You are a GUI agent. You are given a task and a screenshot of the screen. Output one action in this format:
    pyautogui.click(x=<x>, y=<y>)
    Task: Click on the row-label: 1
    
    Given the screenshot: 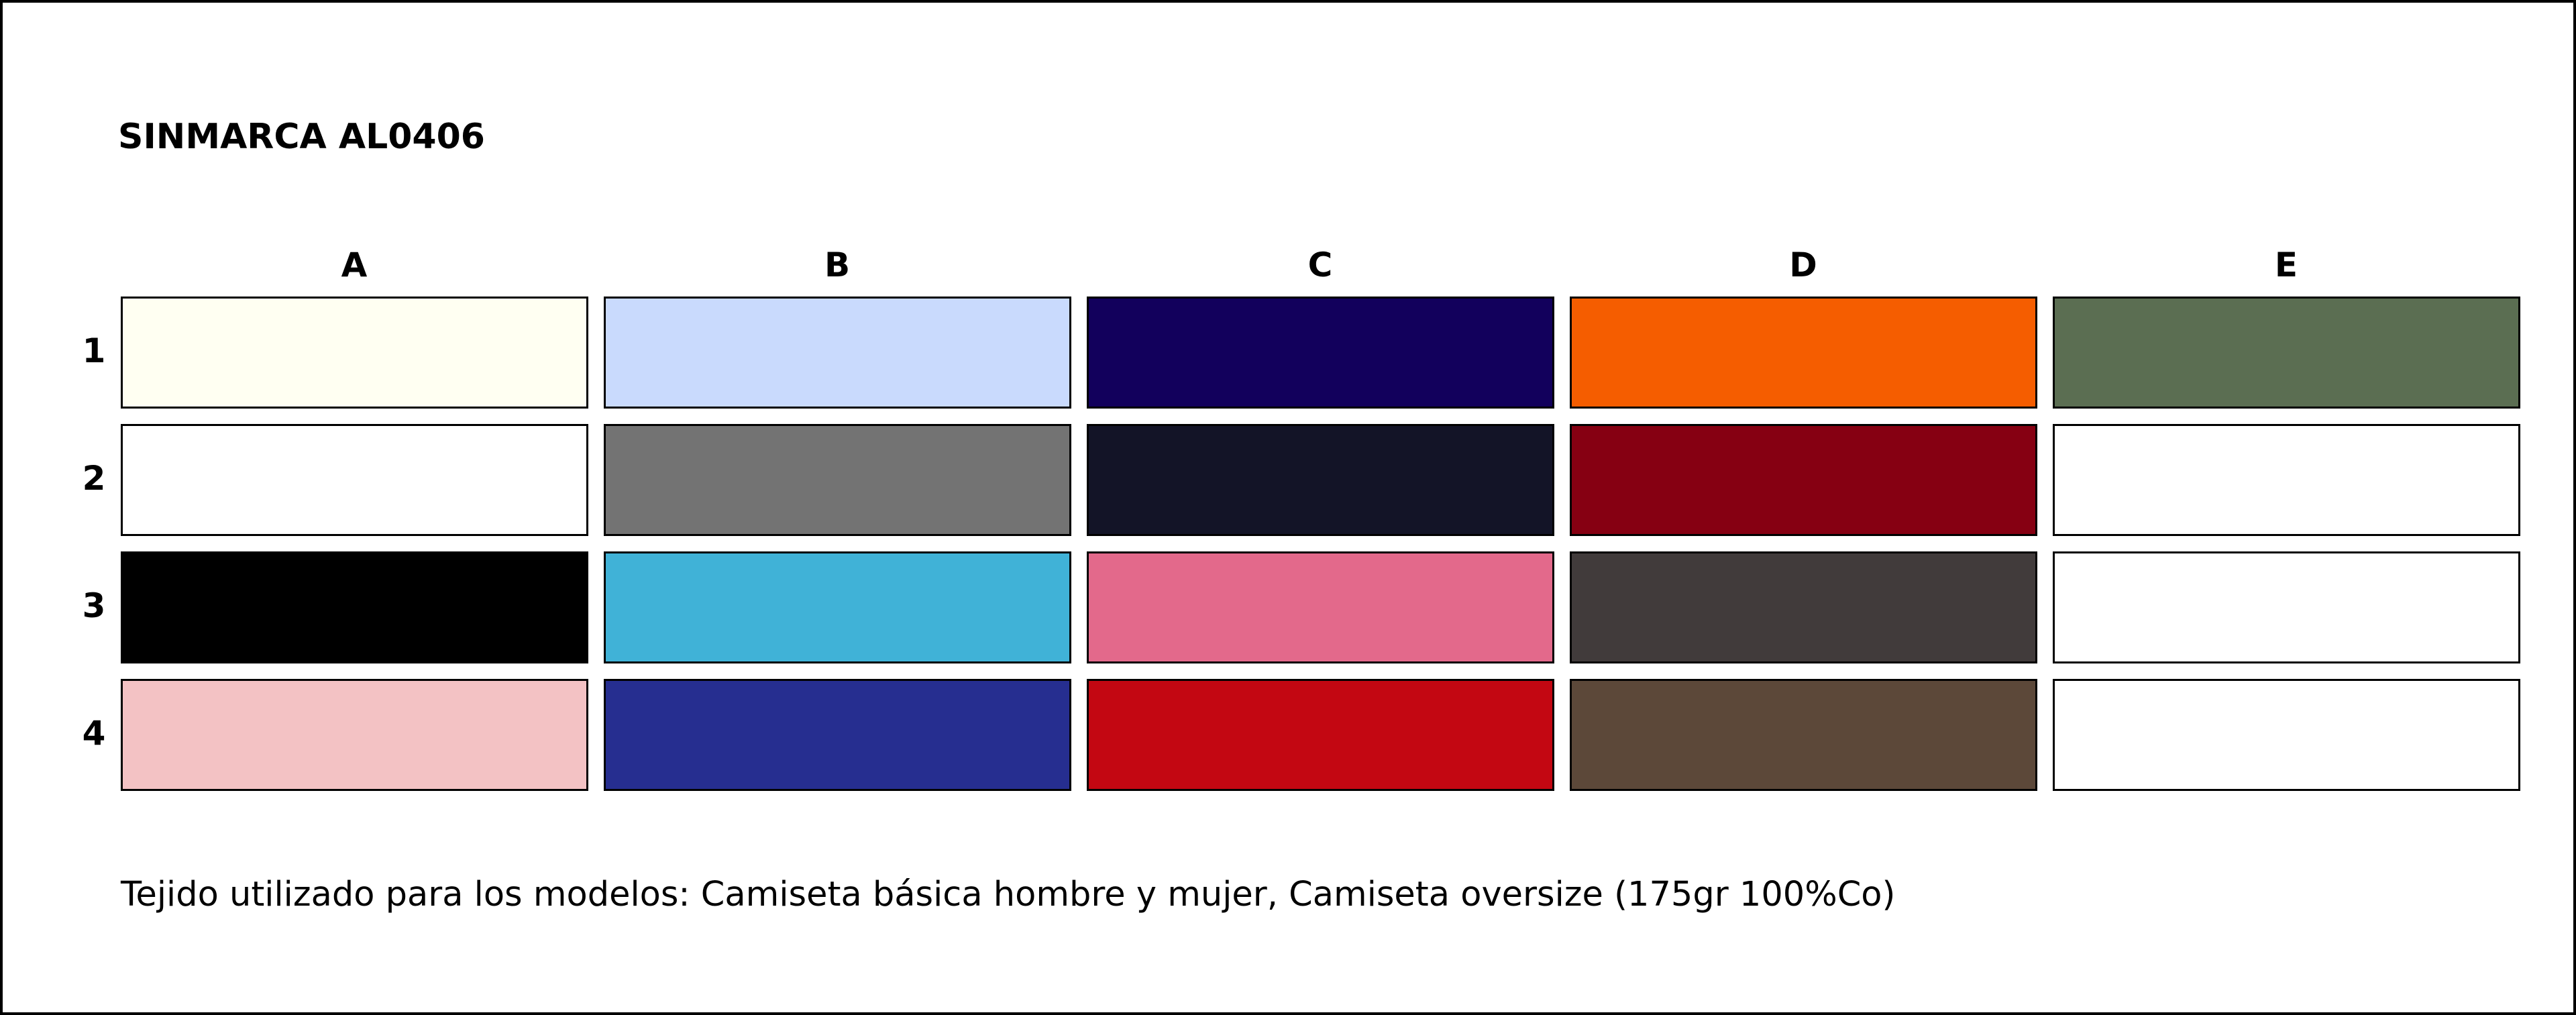 What is the action you would take?
    pyautogui.click(x=94, y=350)
    